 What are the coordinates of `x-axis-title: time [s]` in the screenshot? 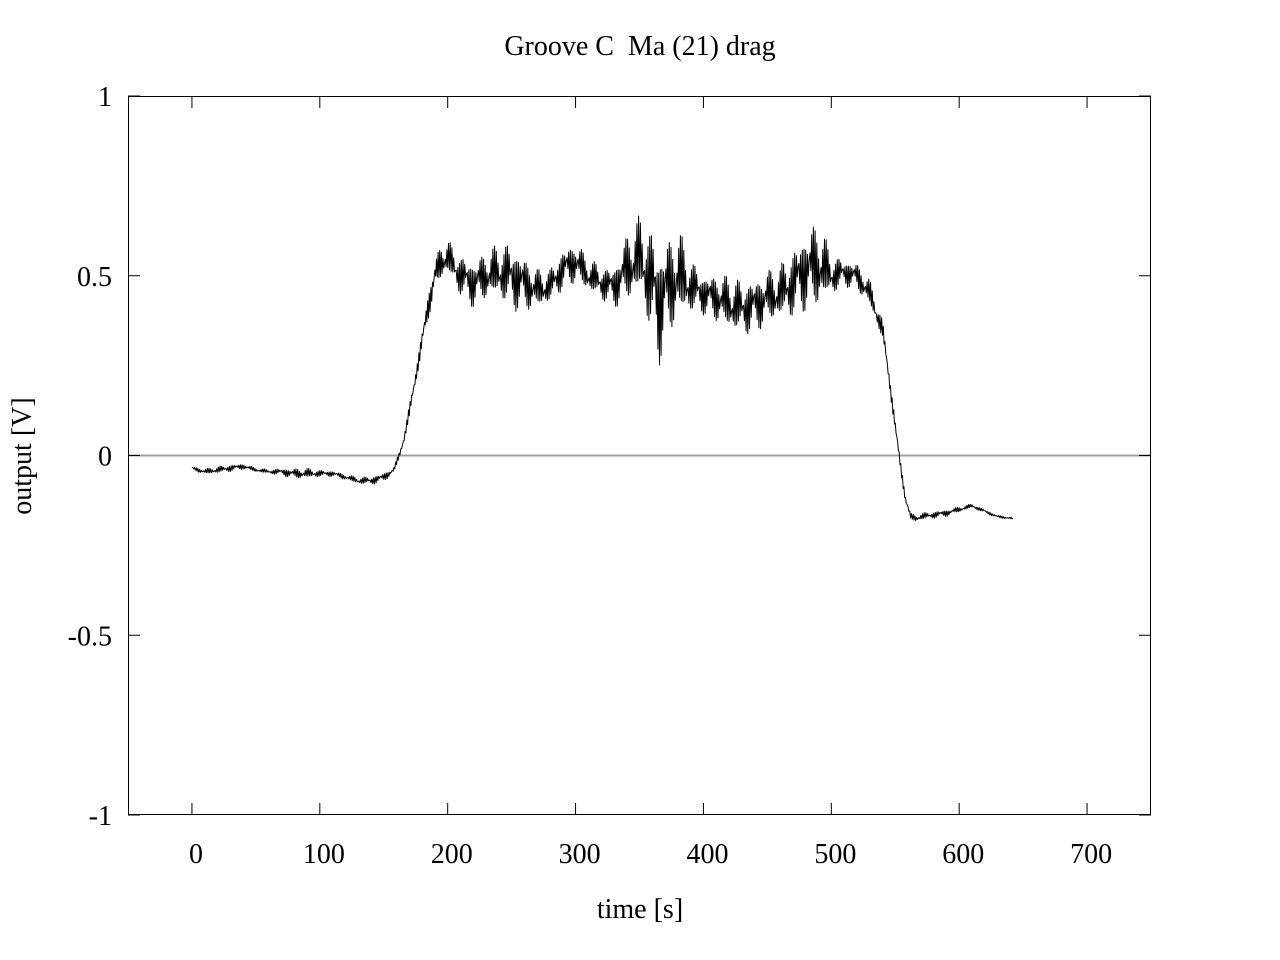 It's located at (640, 909).